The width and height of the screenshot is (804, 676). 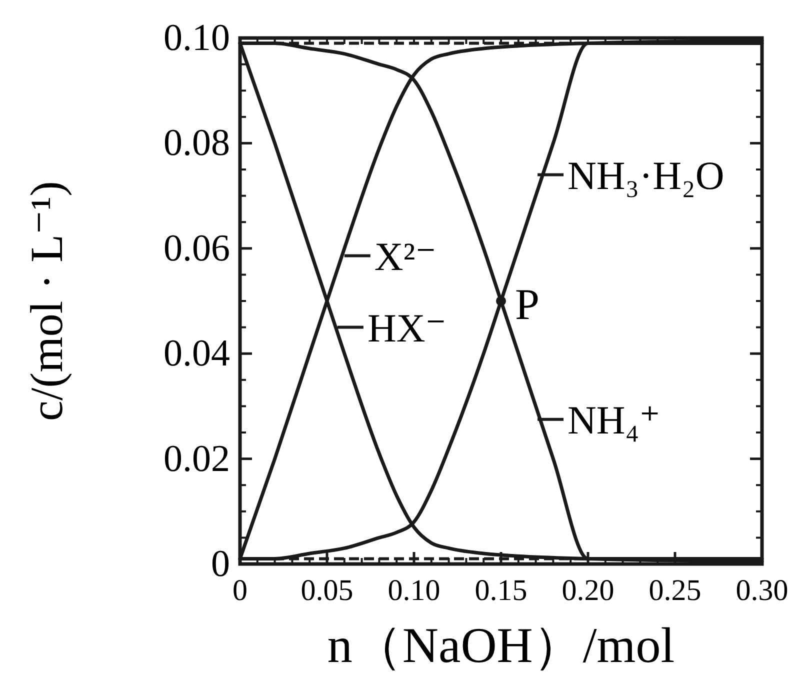 I want to click on y-axis-title: c/(mol · L⁻¹), so click(x=46, y=301).